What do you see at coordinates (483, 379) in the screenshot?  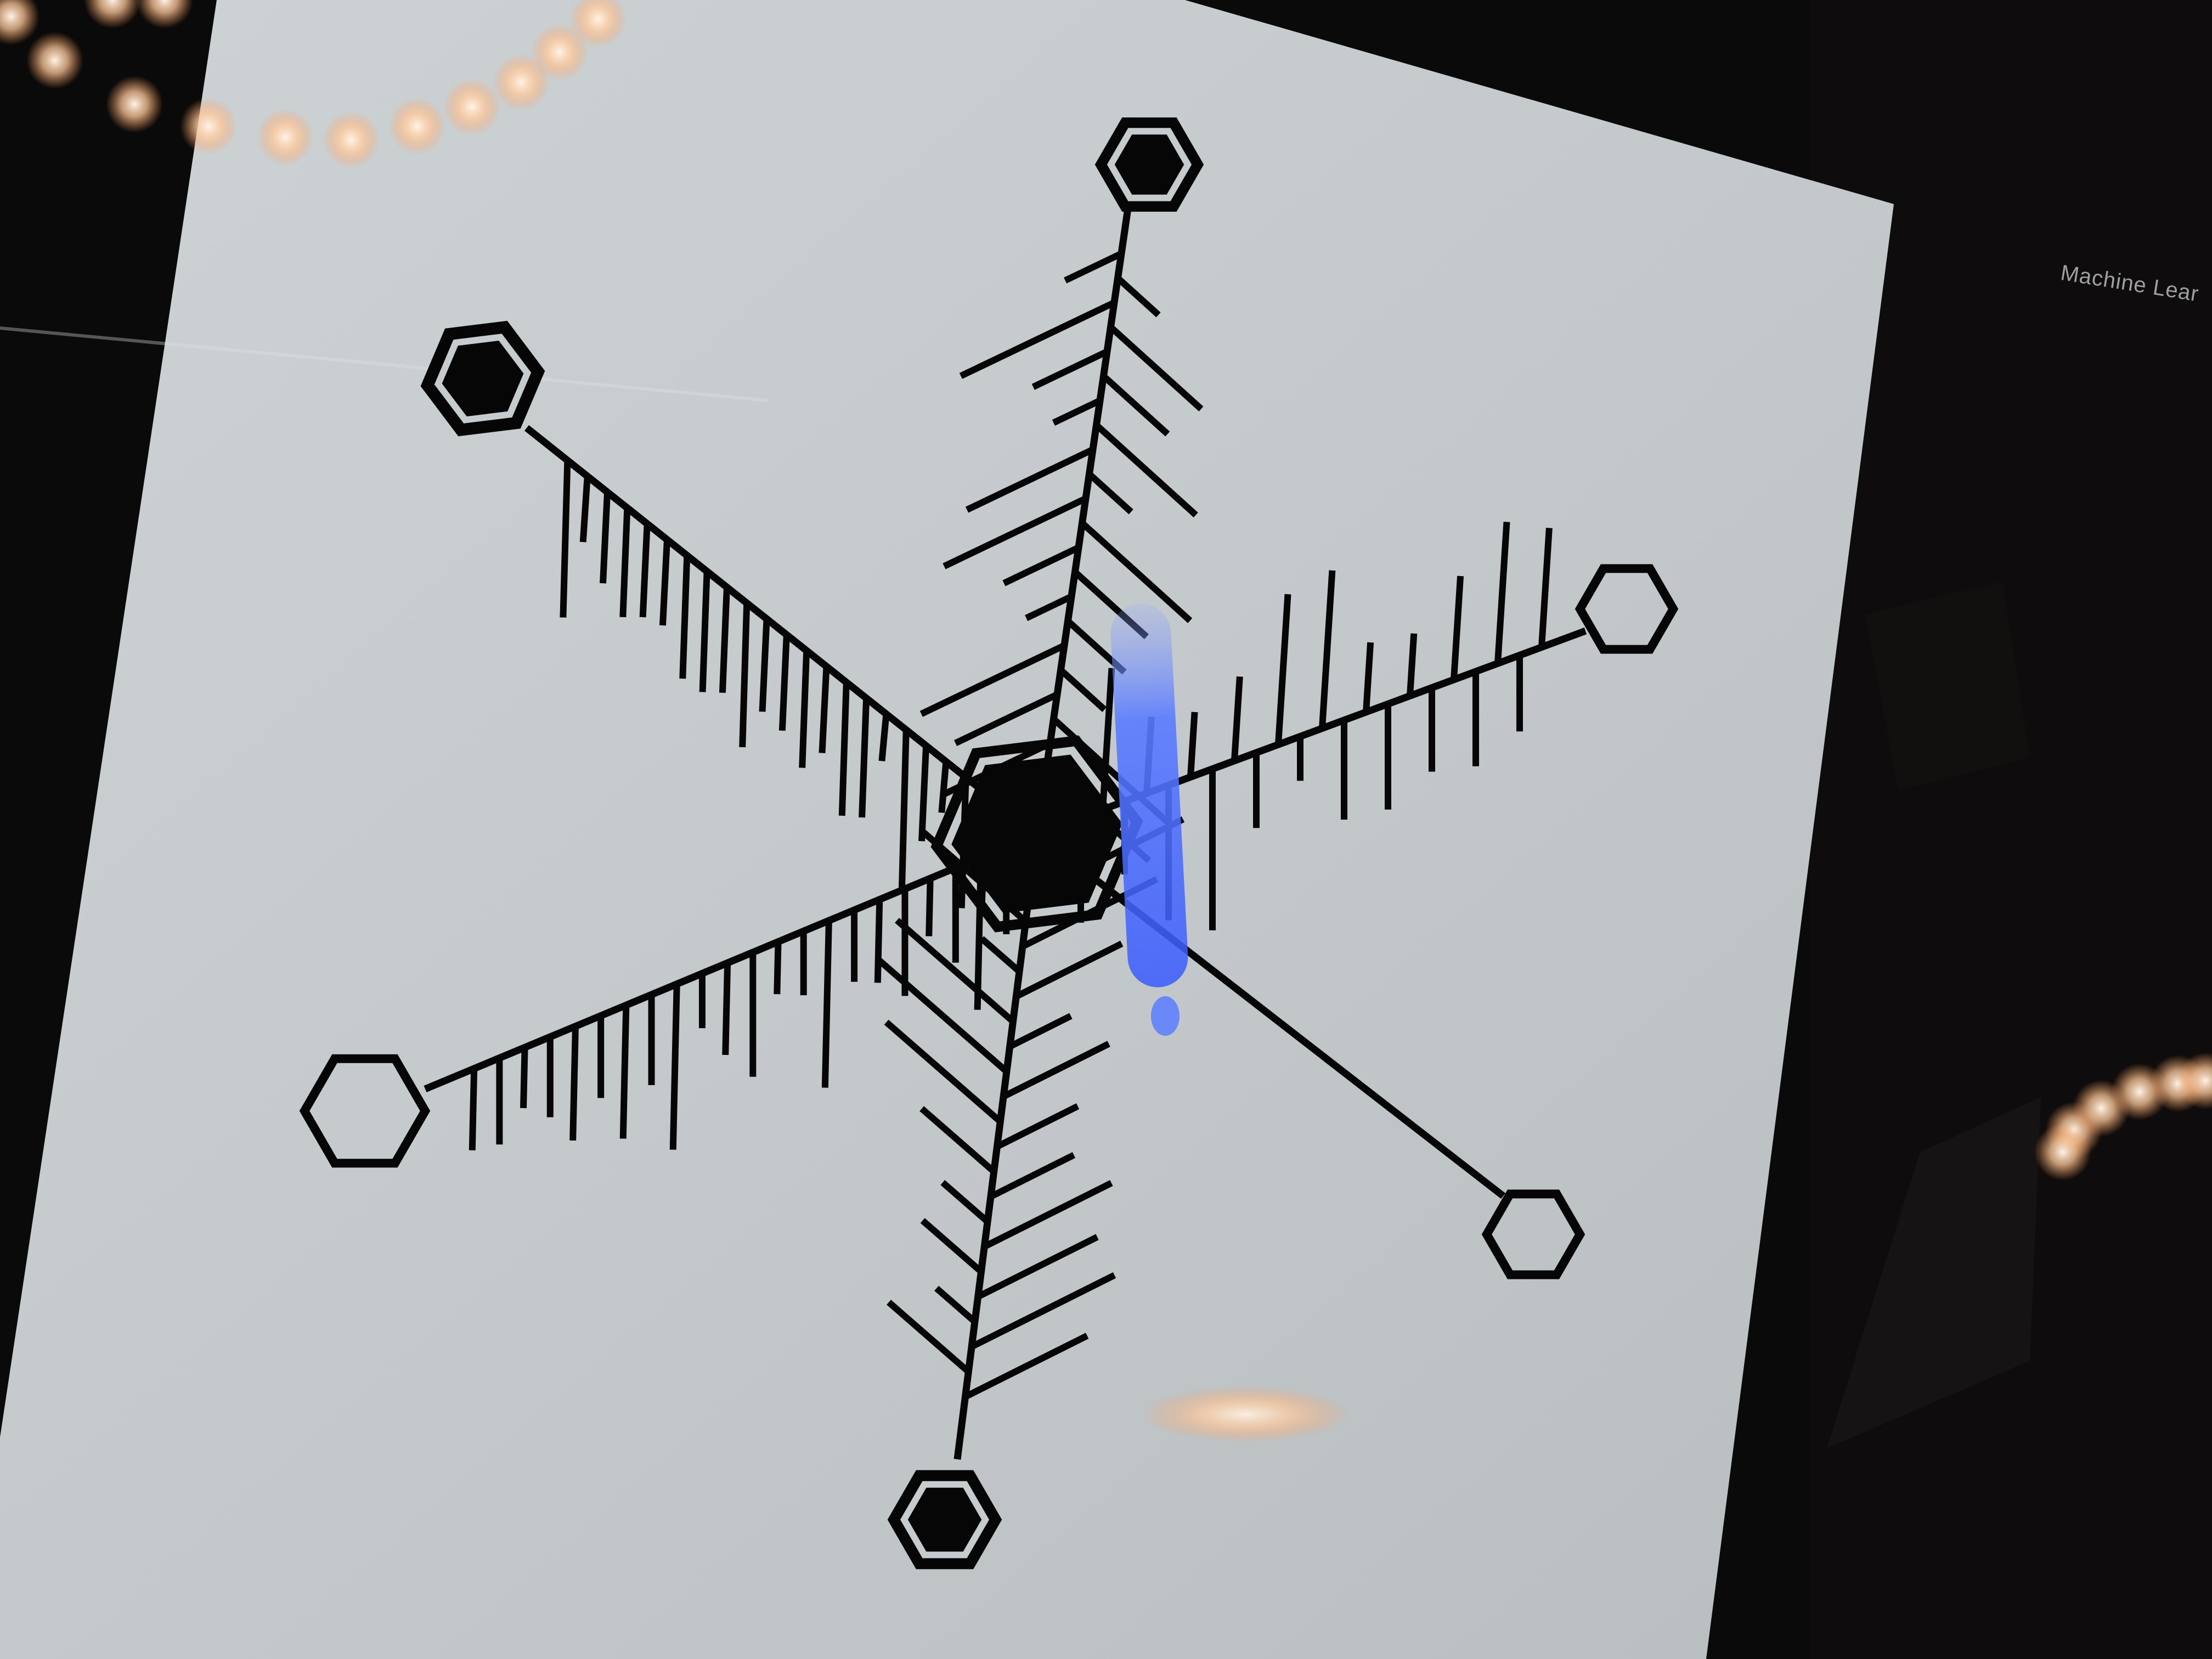 I see `arm-upper-left-end-hexagon` at bounding box center [483, 379].